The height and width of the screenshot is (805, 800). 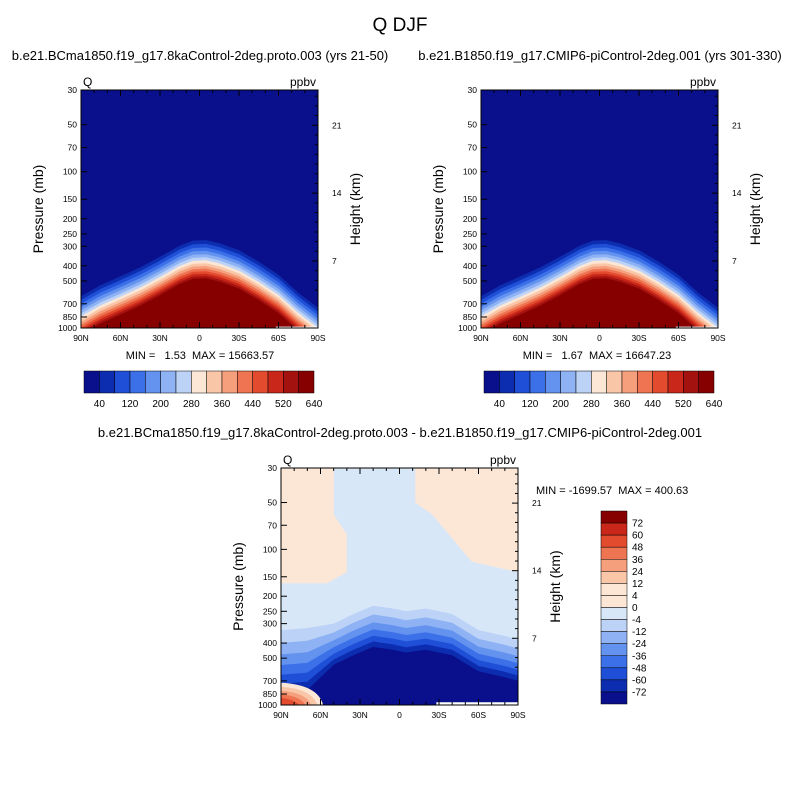 I want to click on colorbar-label: -12, so click(x=639, y=632).